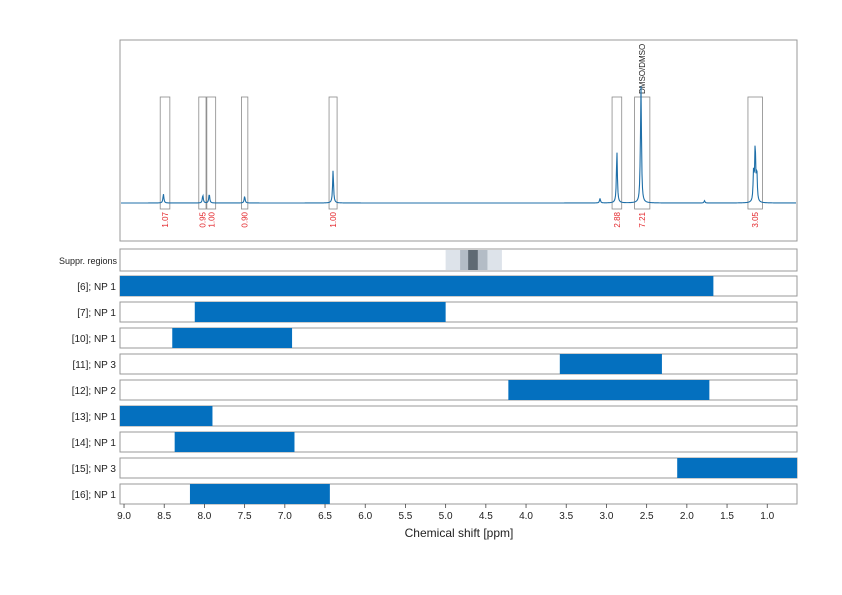  I want to click on x-tick-label-13: 2.5, so click(647, 516).